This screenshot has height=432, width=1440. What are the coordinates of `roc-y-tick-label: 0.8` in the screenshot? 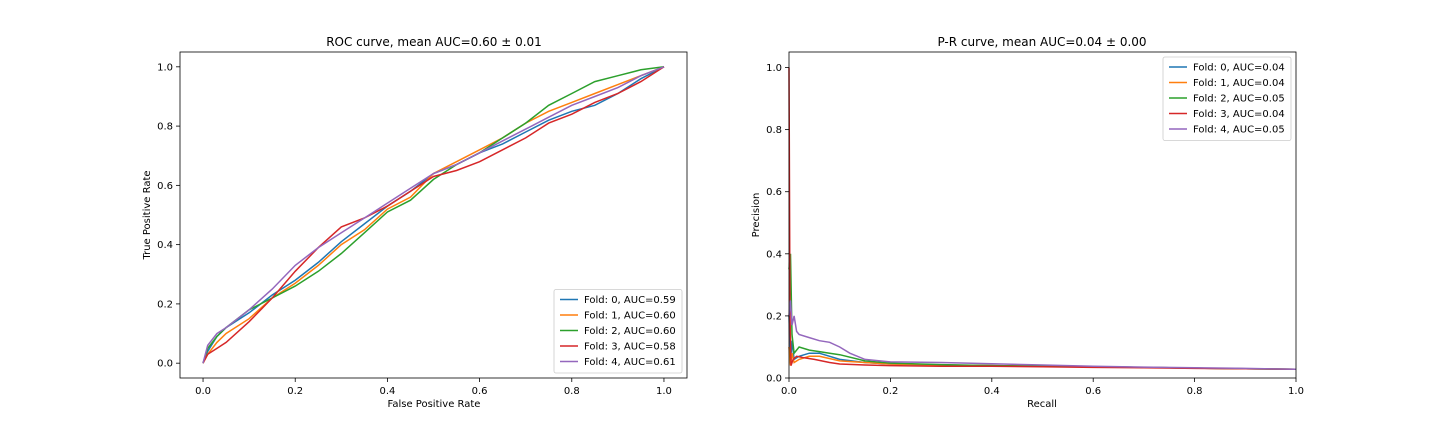 It's located at (165, 127).